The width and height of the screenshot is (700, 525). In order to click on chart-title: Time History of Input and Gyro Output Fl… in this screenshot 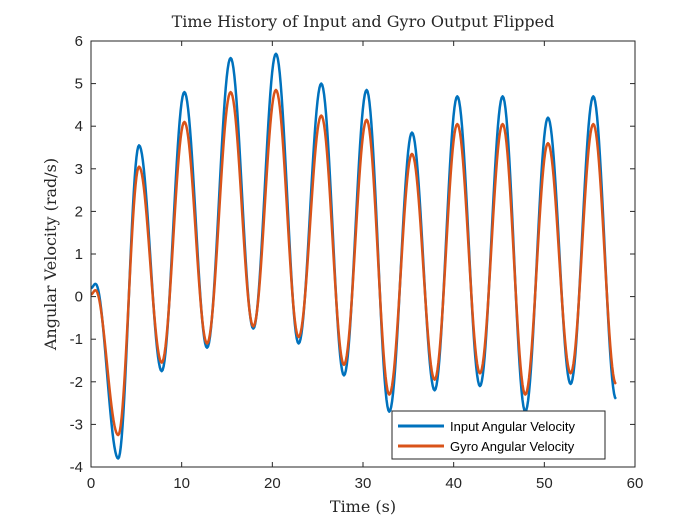, I will do `click(363, 21)`.